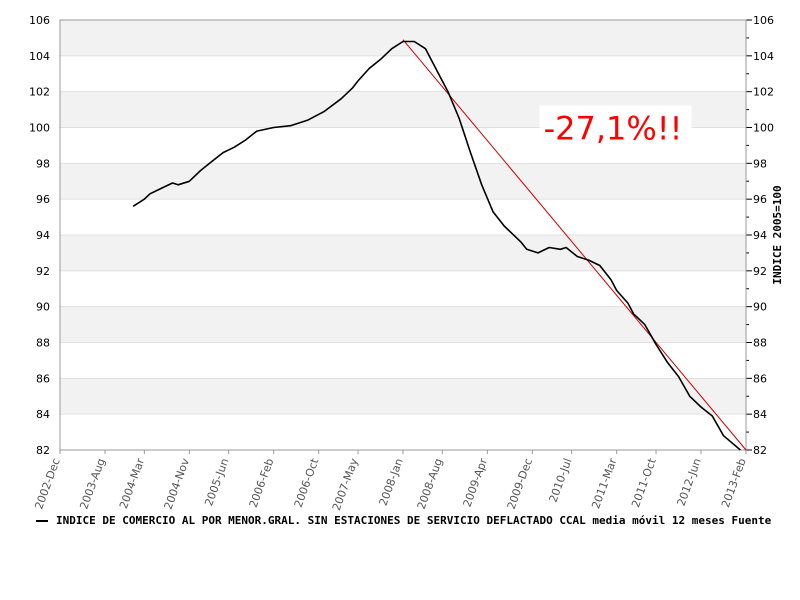 This screenshot has width=800, height=600. I want to click on y-tick-label-left: 104, so click(39, 56).